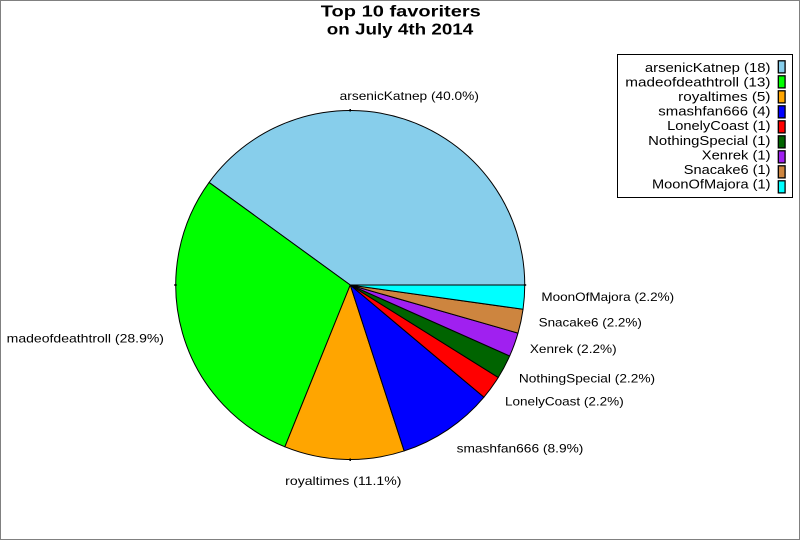 This screenshot has width=800, height=540. What do you see at coordinates (709, 140) in the screenshot?
I see `svg-text: NothingSpecial (1)` at bounding box center [709, 140].